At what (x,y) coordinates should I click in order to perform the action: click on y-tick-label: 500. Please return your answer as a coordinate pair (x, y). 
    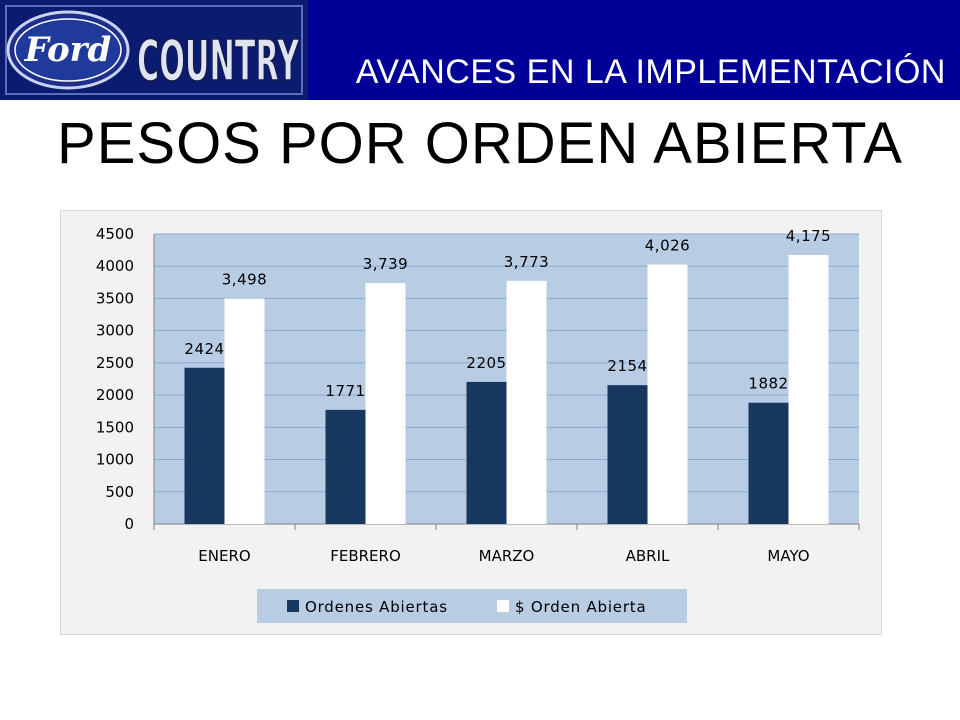
    Looking at the image, I should click on (119, 492).